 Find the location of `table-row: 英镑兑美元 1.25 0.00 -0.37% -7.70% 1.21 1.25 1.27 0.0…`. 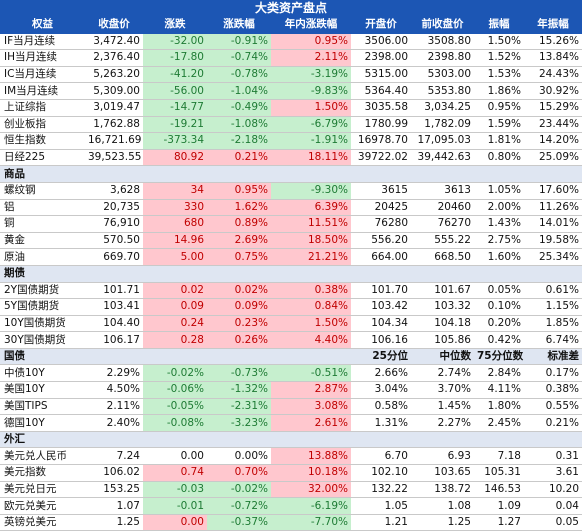

table-row: 英镑兑美元 1.25 0.00 -0.37% -7.70% 1.21 1.25 1.27 0.0… is located at coordinates (291, 522).